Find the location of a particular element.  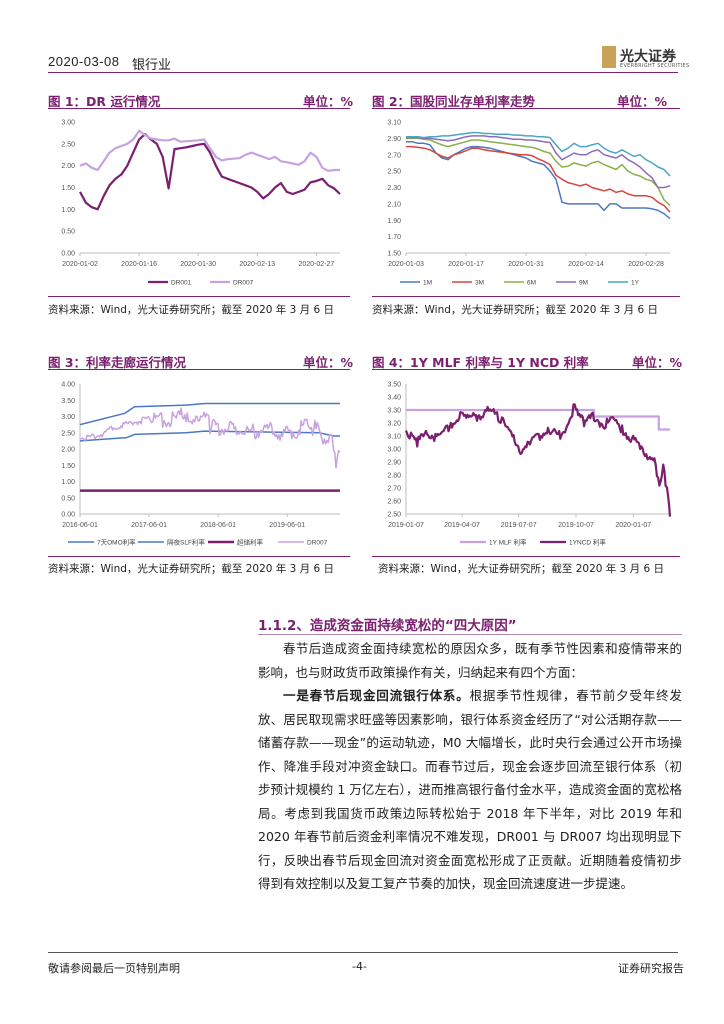

x-tick-label: 2020-01-07 is located at coordinates (633, 525).